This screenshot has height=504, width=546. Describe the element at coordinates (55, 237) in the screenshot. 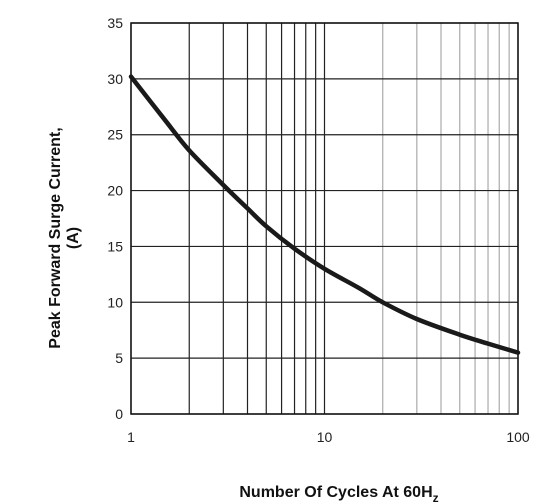

I see `y-axis-title-line1: Peak Forward Surge Current,` at that location.